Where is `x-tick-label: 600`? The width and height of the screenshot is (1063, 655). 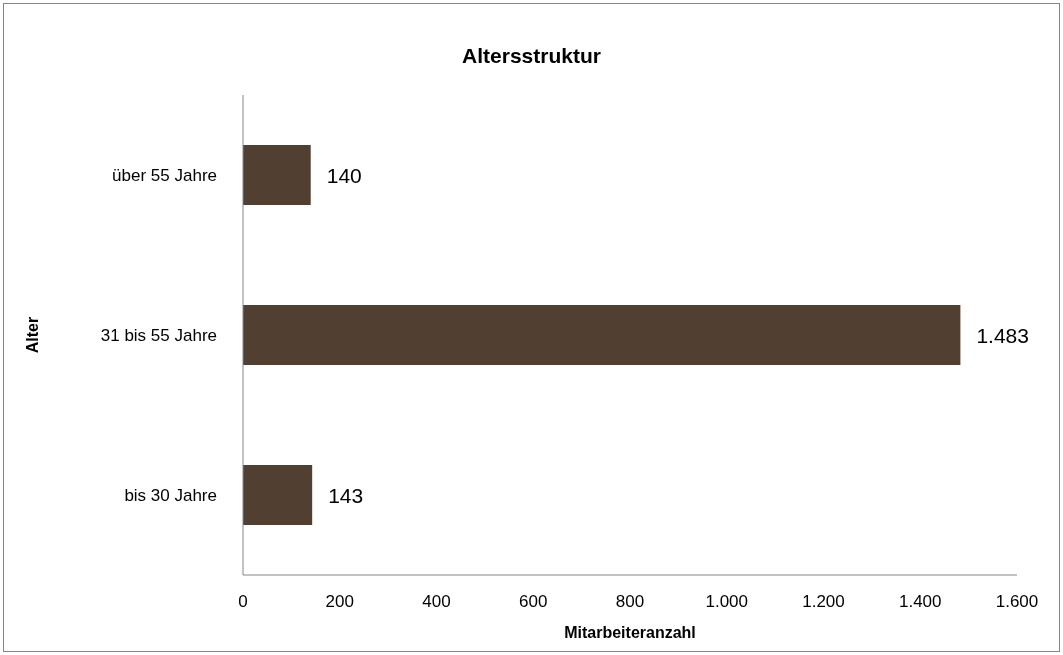 x-tick-label: 600 is located at coordinates (533, 602).